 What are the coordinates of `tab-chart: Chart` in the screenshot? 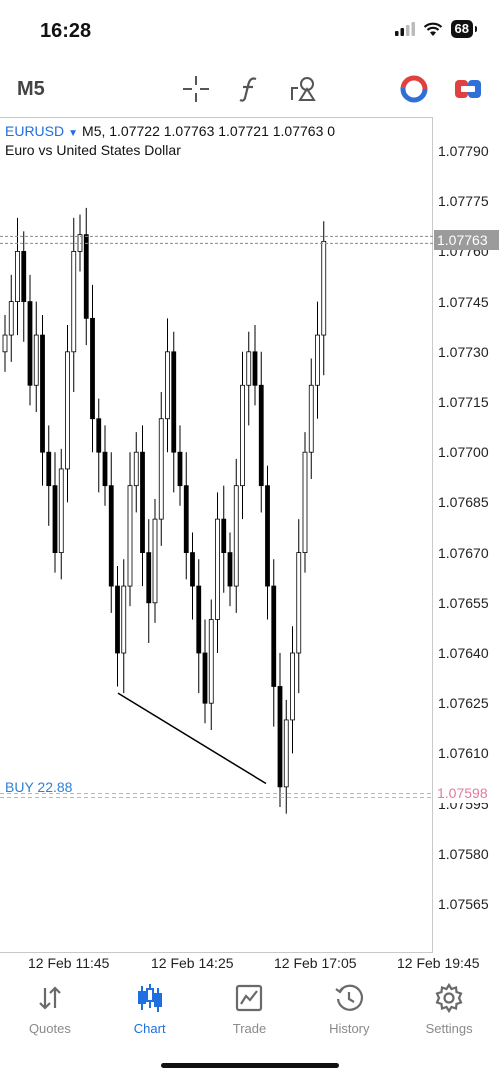 It's located at (150, 1011).